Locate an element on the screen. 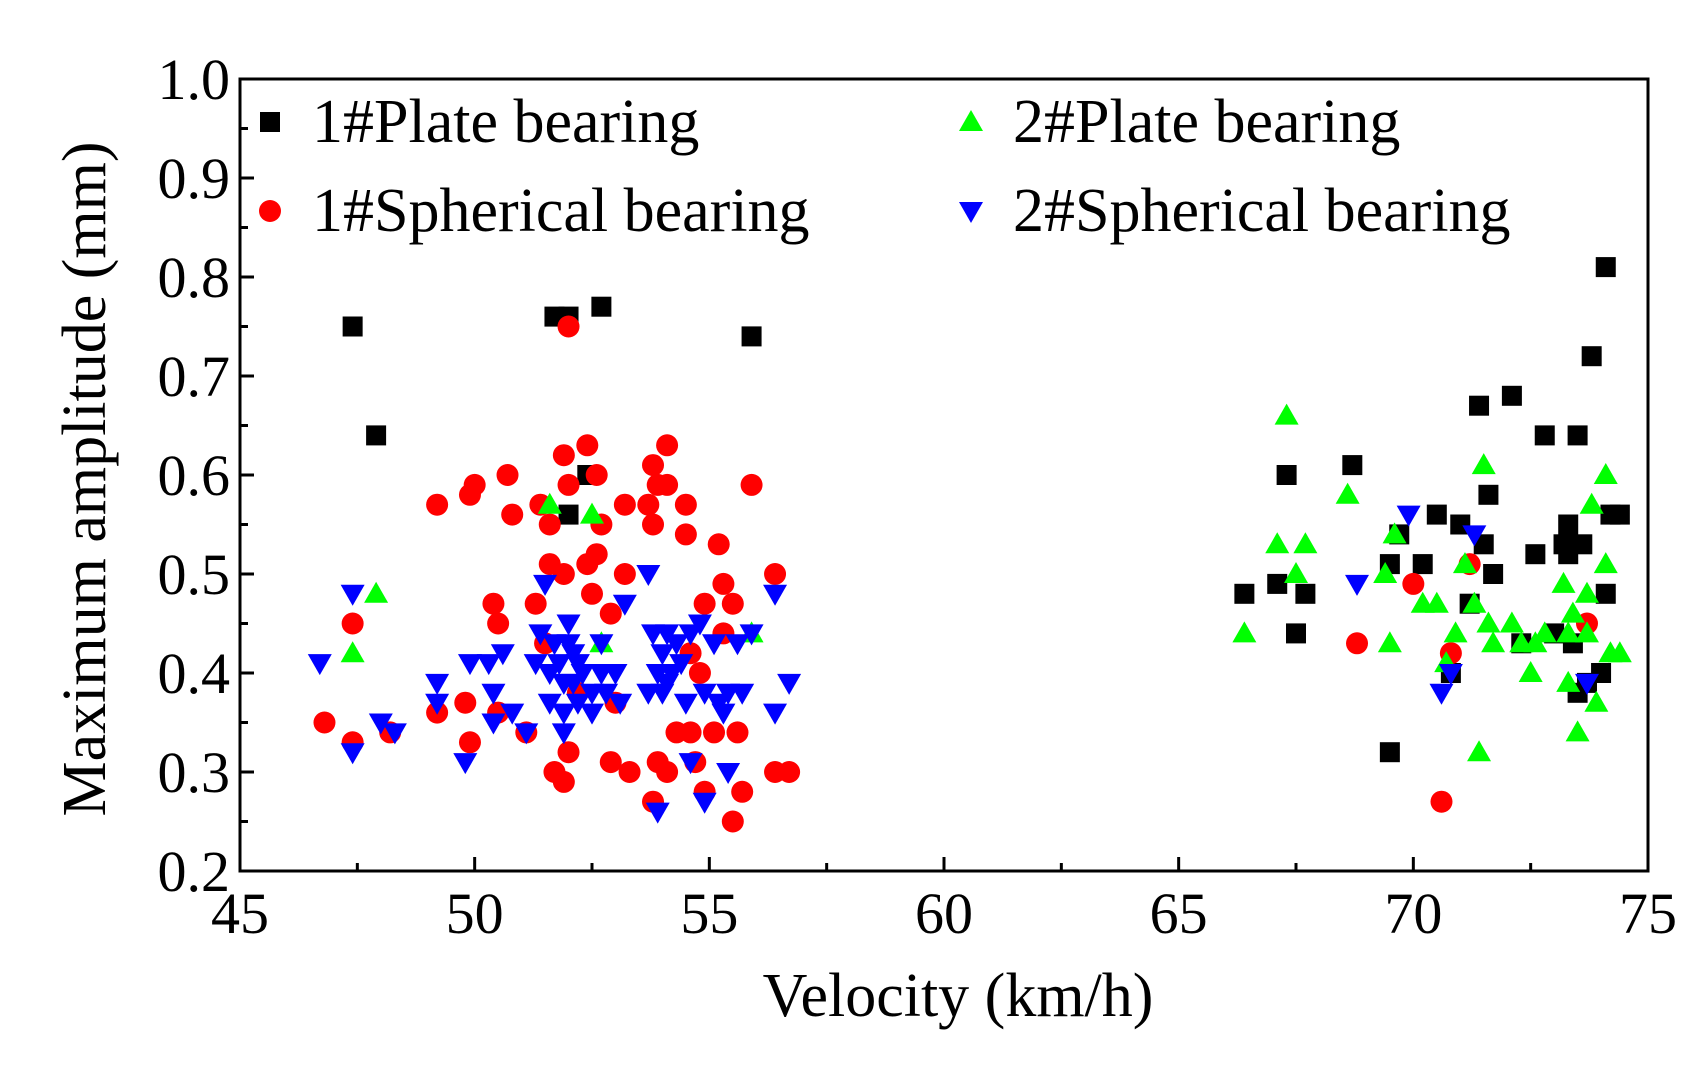 The image size is (1706, 1066). x-tick-label: 75 is located at coordinates (1648, 913).